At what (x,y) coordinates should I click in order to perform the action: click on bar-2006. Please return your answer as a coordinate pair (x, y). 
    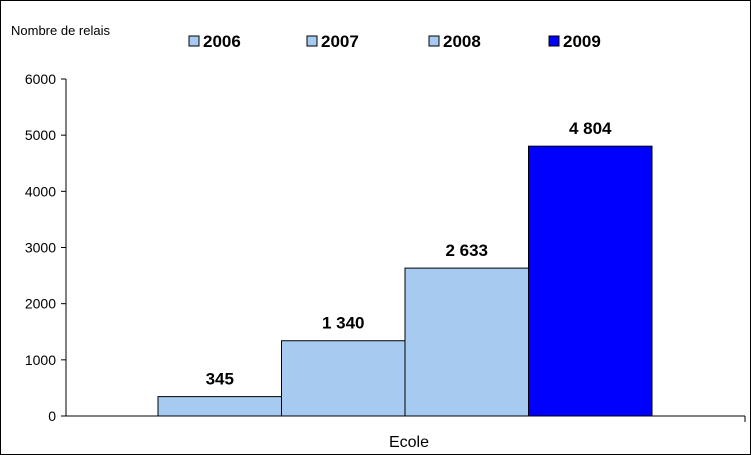
    Looking at the image, I should click on (219, 406).